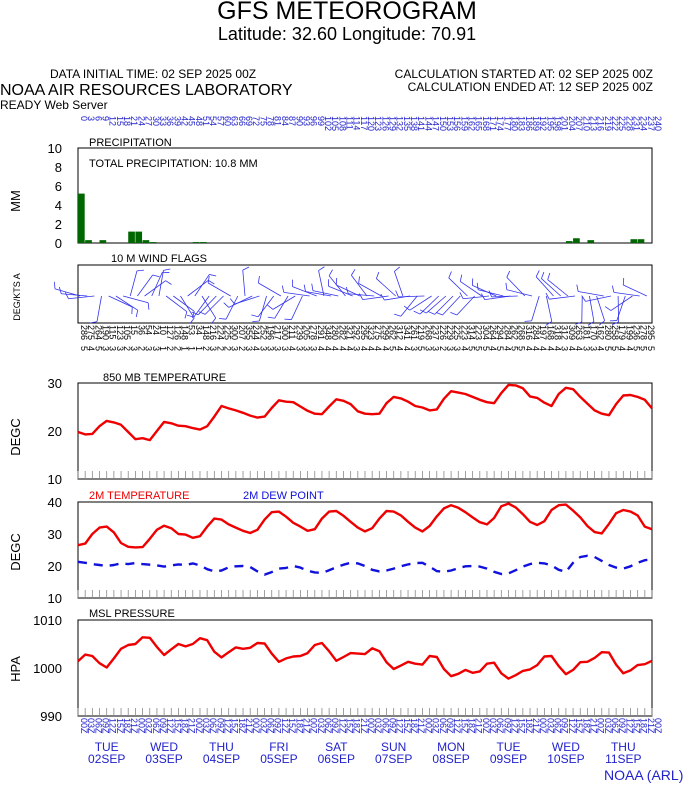 This screenshot has height=788, width=694. What do you see at coordinates (565, 332) in the screenshot?
I see `wind-direction-label: 312` at bounding box center [565, 332].